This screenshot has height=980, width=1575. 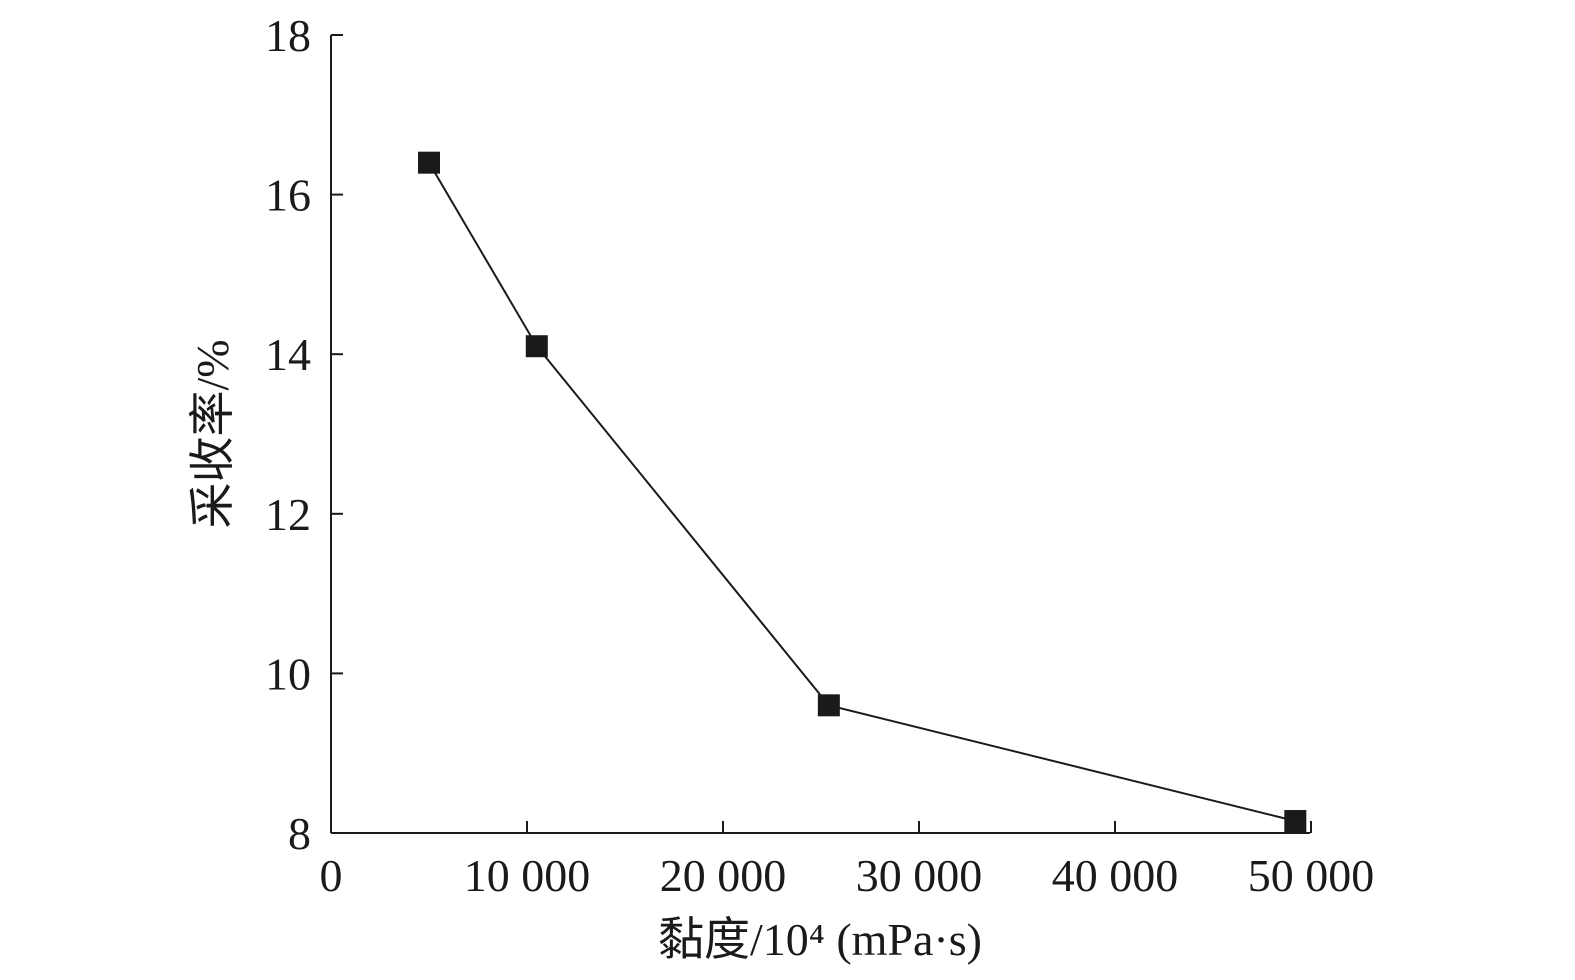 What do you see at coordinates (331, 875) in the screenshot?
I see `x-tick-label: 0` at bounding box center [331, 875].